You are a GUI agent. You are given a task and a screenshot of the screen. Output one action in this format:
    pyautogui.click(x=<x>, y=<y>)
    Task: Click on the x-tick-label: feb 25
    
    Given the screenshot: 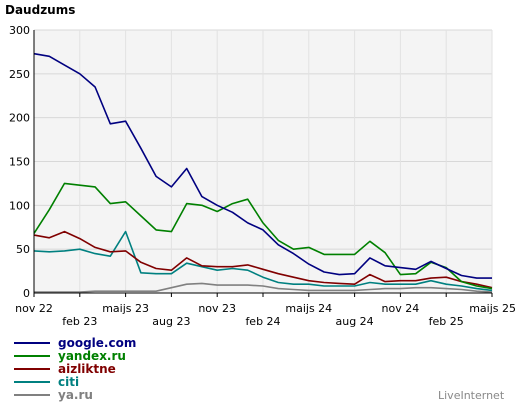 What is the action you would take?
    pyautogui.click(x=446, y=321)
    